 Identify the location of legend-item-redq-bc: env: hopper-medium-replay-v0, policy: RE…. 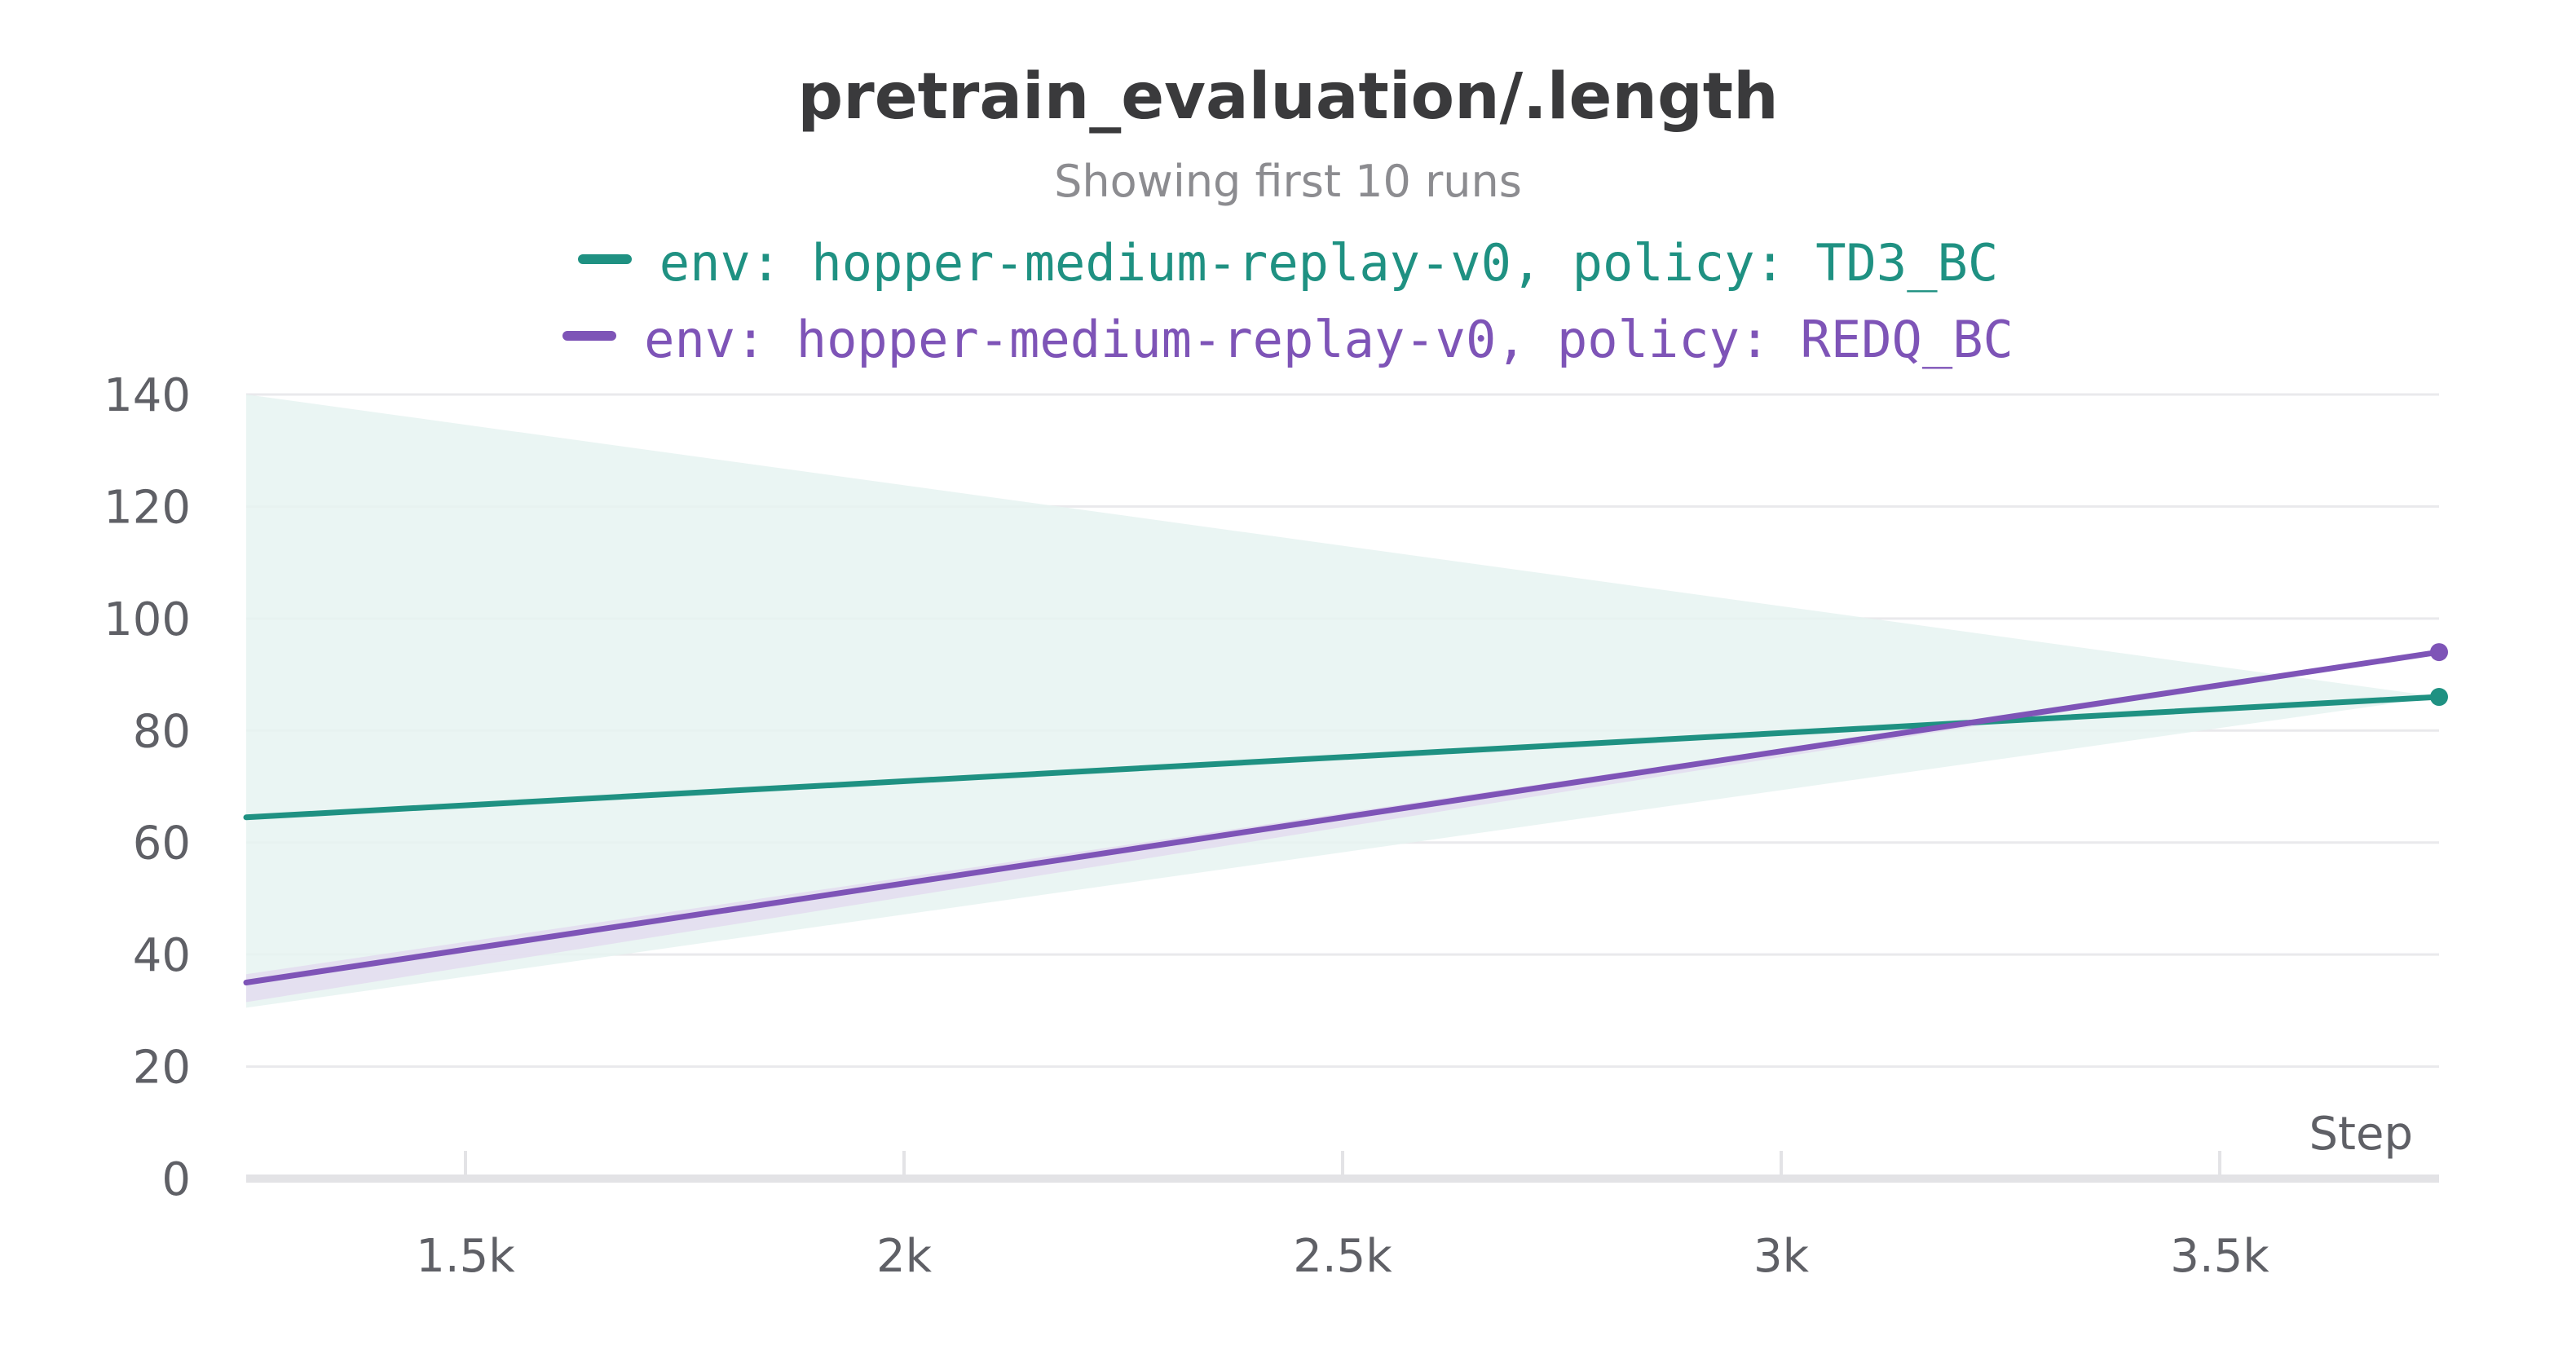
(1288, 340).